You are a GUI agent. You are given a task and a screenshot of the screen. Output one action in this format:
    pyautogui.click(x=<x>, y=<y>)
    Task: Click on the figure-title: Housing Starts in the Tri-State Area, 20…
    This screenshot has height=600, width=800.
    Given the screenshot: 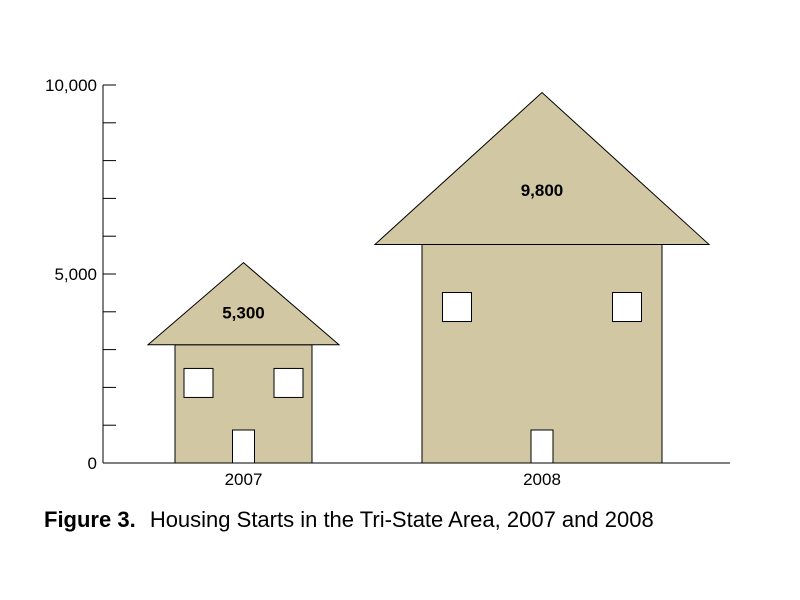 What is the action you would take?
    pyautogui.click(x=401, y=519)
    